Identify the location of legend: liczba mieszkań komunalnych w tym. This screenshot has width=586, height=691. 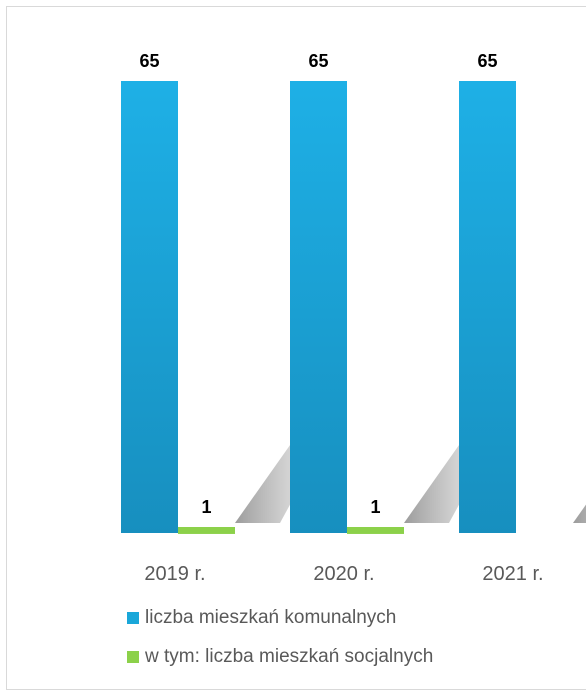
(280, 646).